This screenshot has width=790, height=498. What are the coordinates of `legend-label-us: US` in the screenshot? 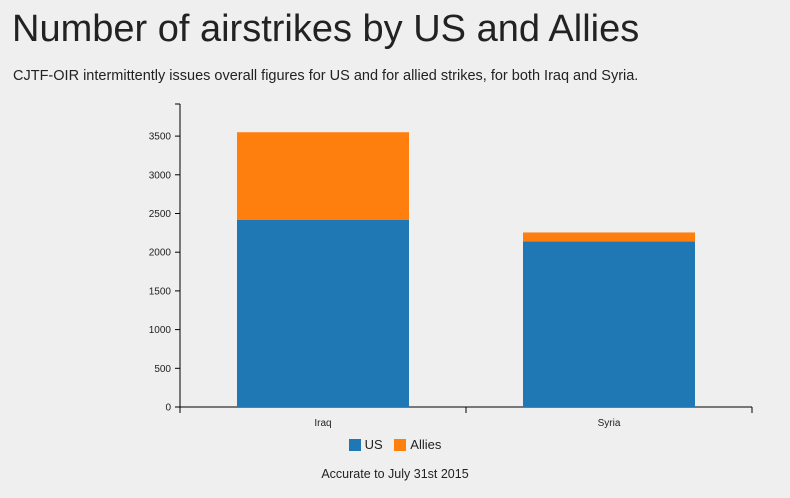 It's located at (373, 444).